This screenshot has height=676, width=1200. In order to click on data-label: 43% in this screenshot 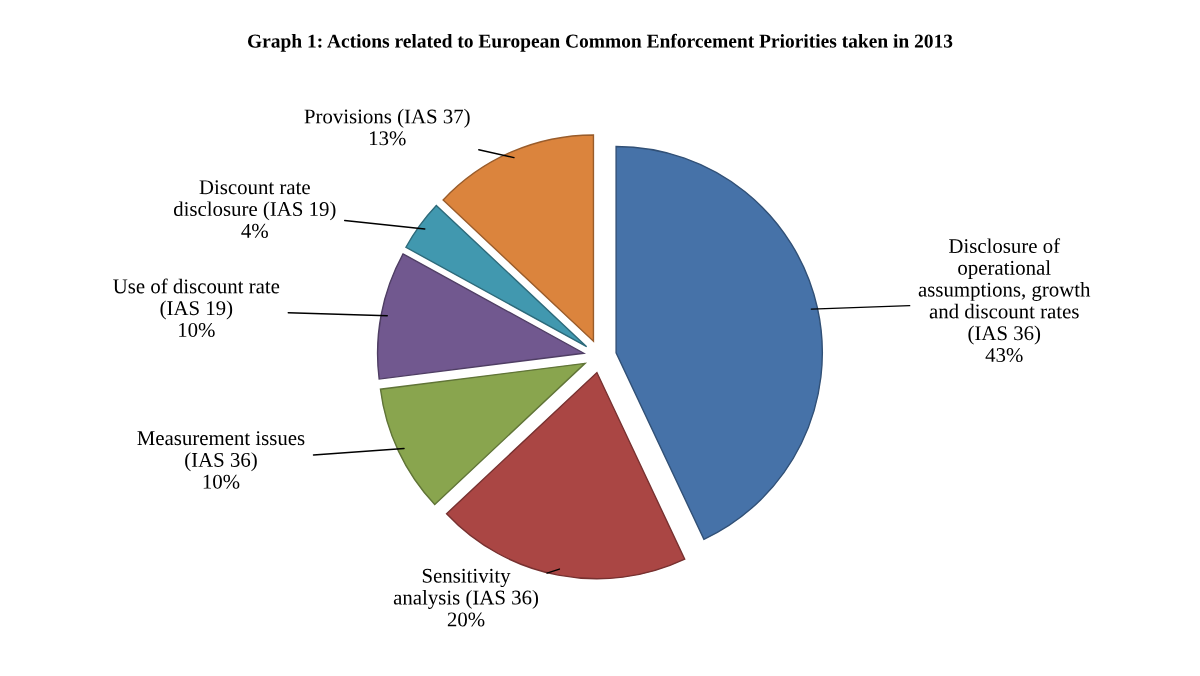, I will do `click(1004, 355)`.